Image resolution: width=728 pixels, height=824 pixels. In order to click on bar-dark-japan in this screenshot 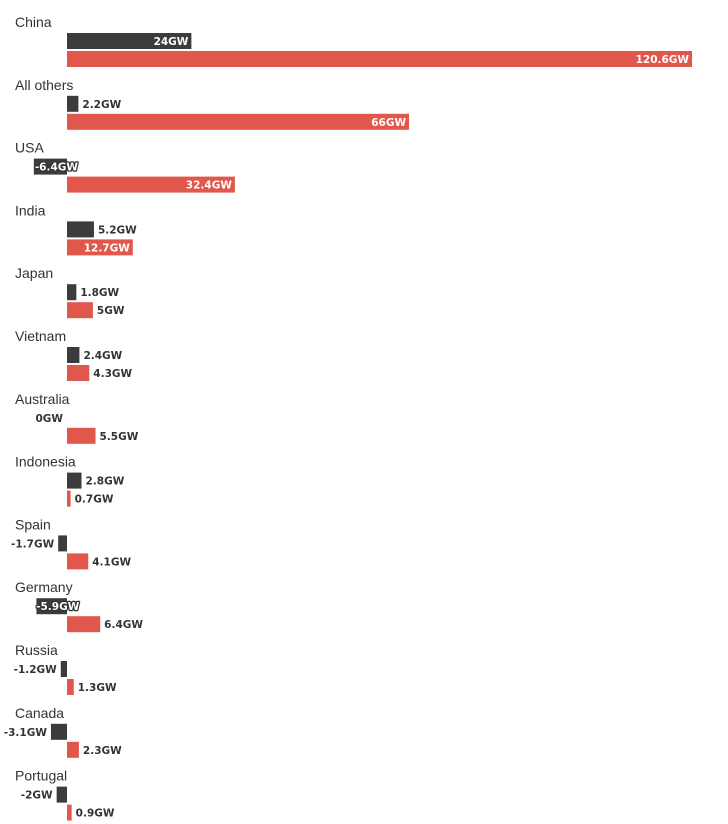, I will do `click(72, 292)`.